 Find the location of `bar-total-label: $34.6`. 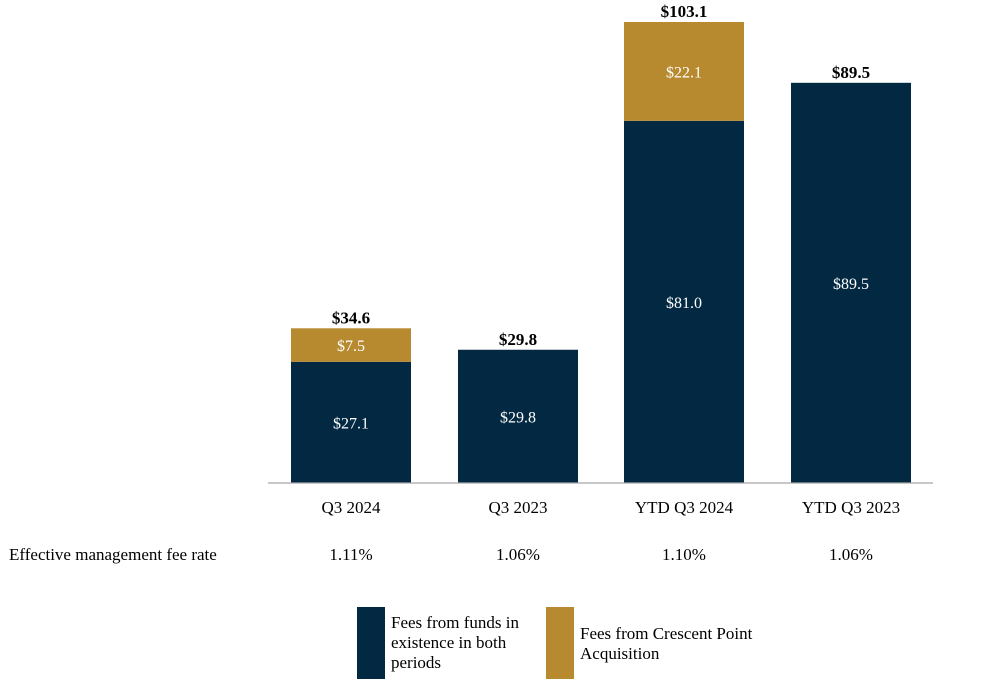

bar-total-label: $34.6 is located at coordinates (351, 317).